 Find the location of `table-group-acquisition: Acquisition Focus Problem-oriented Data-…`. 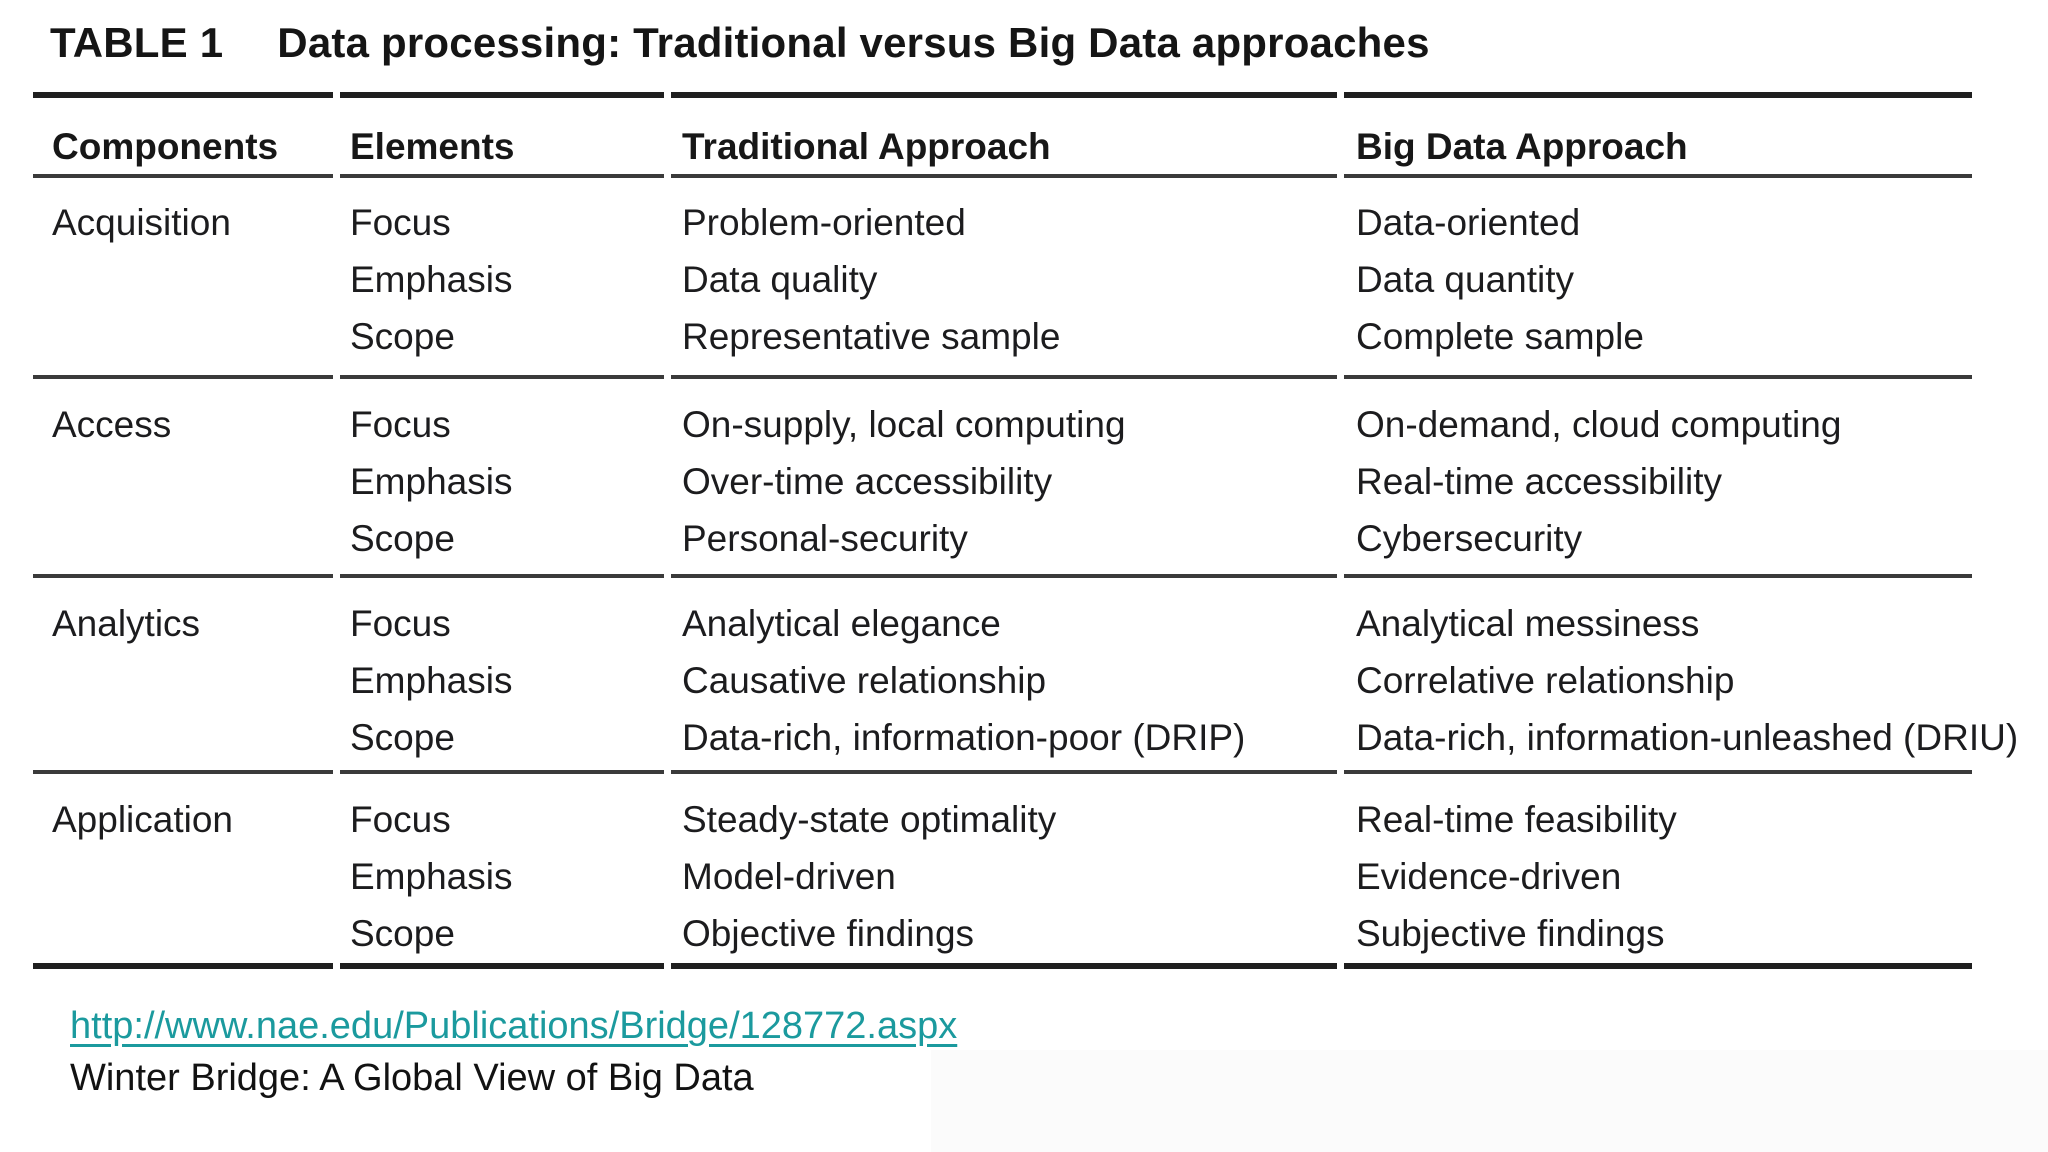

table-group-acquisition: Acquisition Focus Problem-oriented Data-… is located at coordinates (1024, 279).